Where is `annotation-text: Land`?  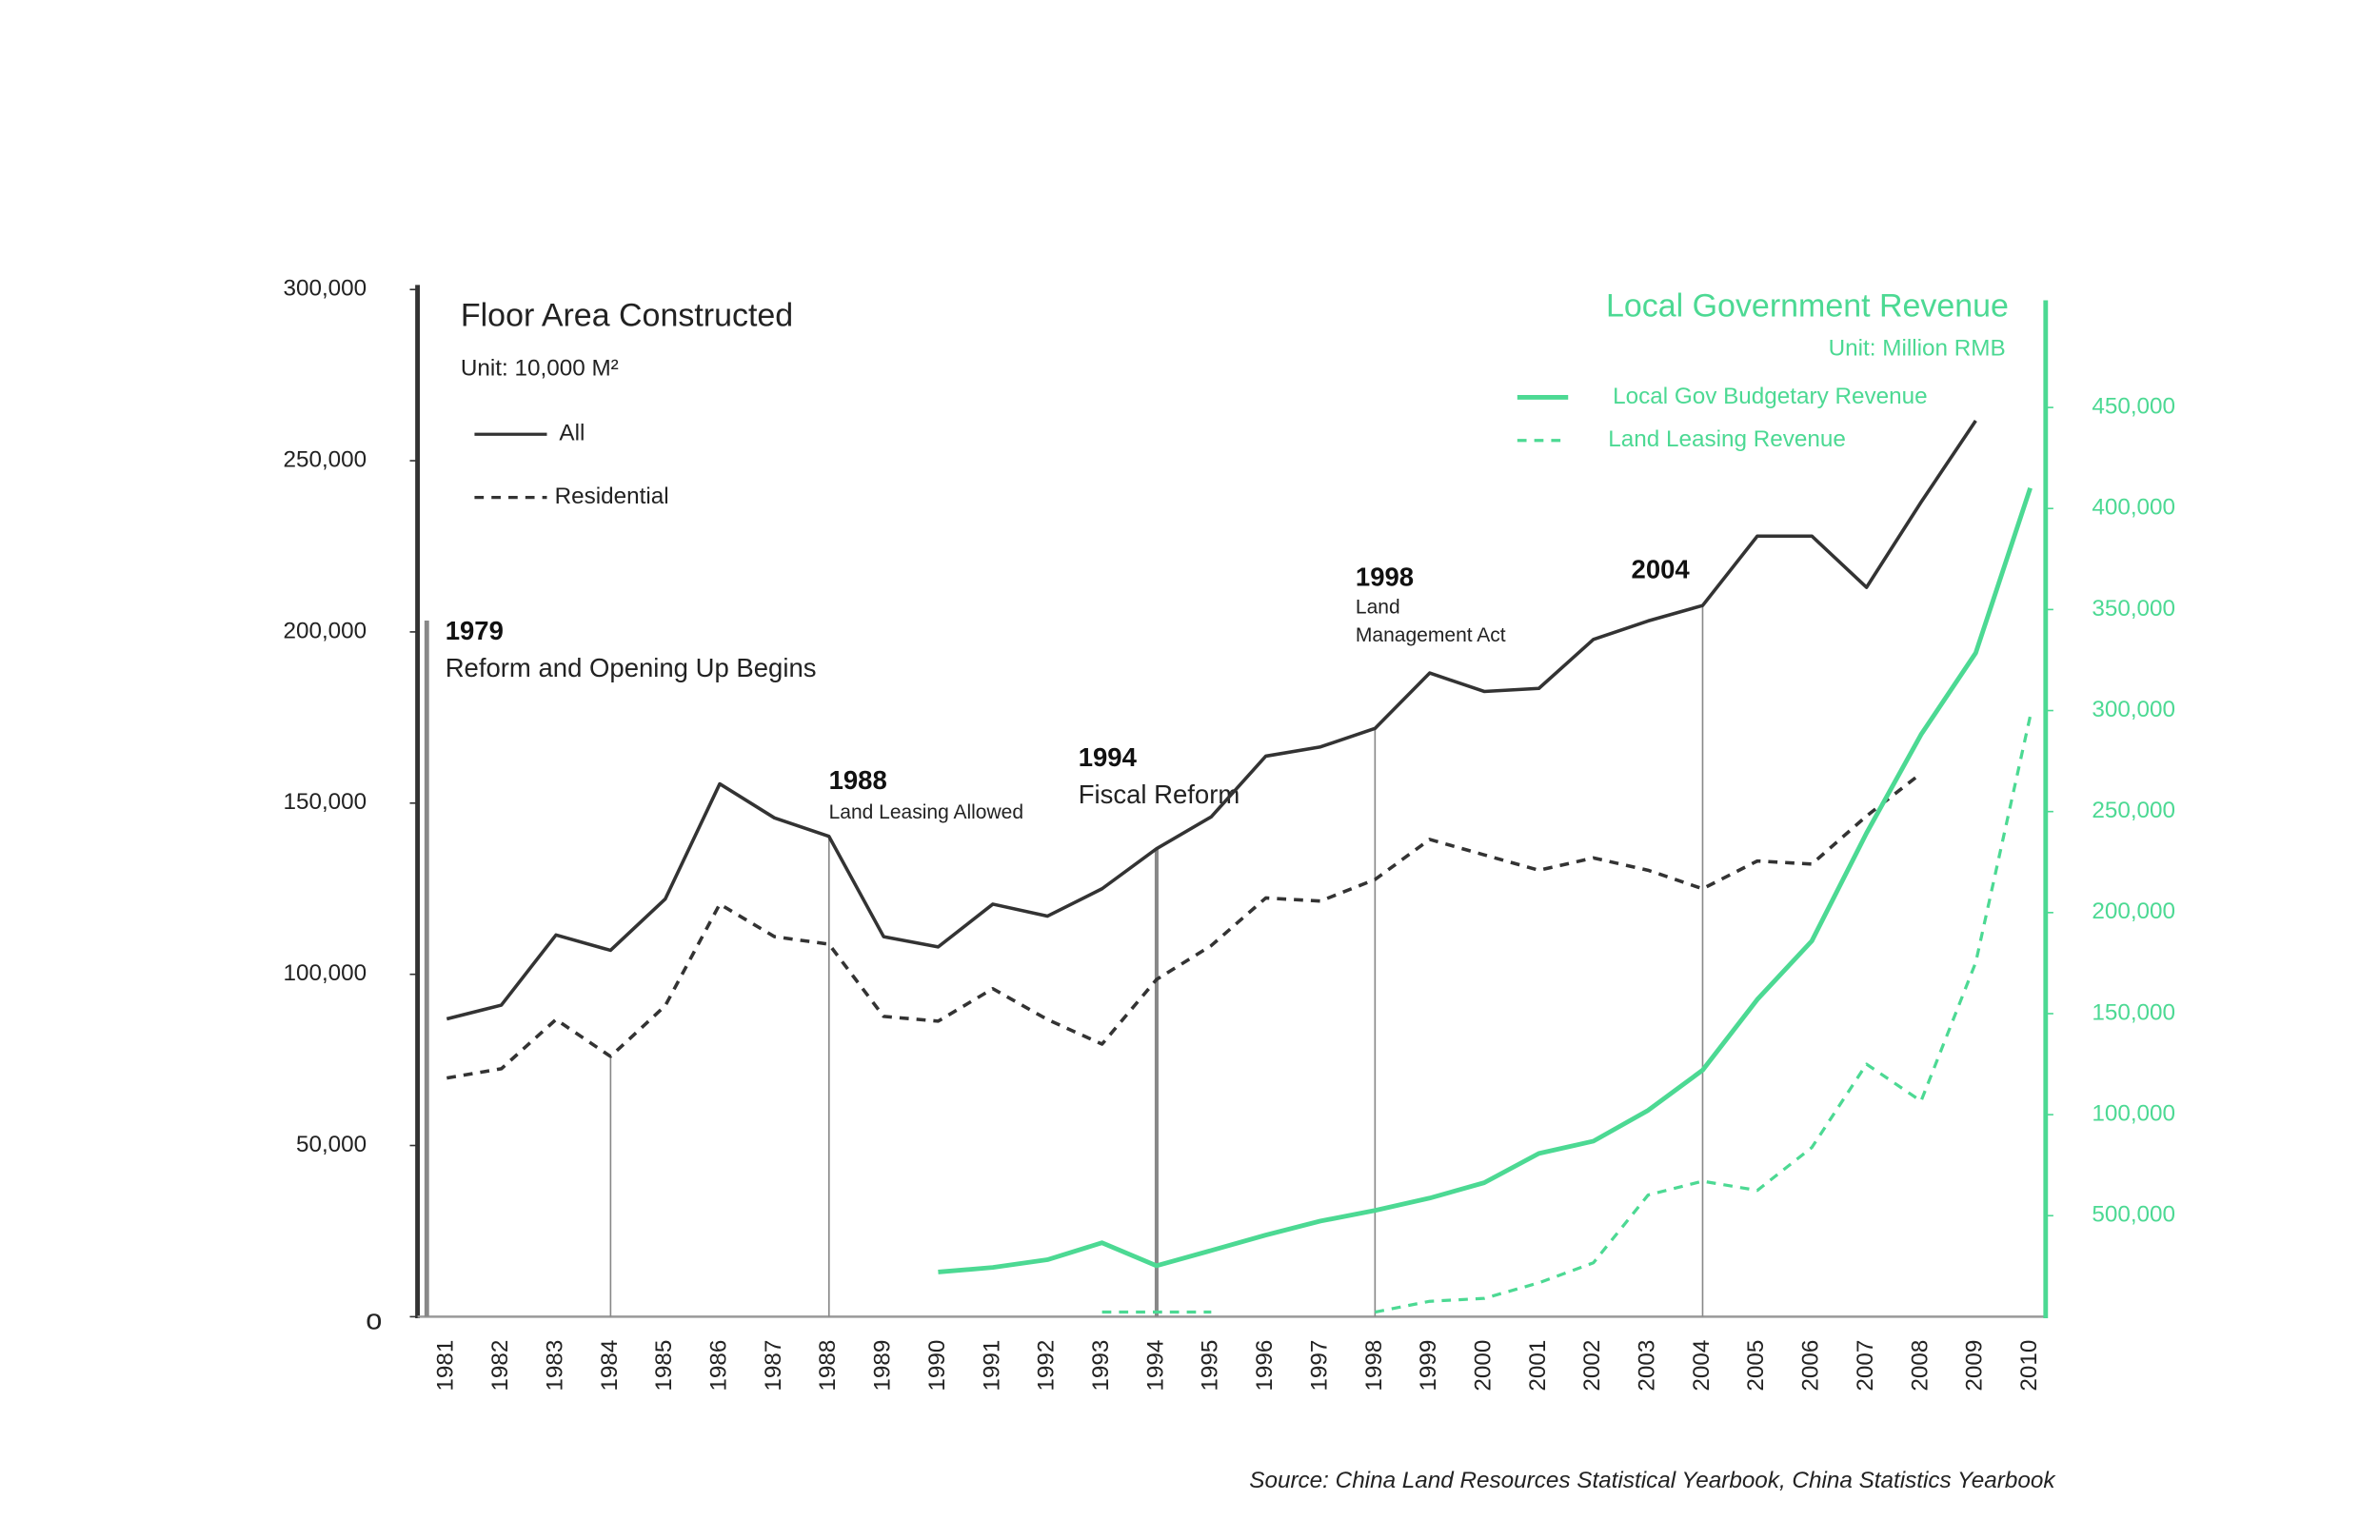
annotation-text: Land is located at coordinates (1378, 608).